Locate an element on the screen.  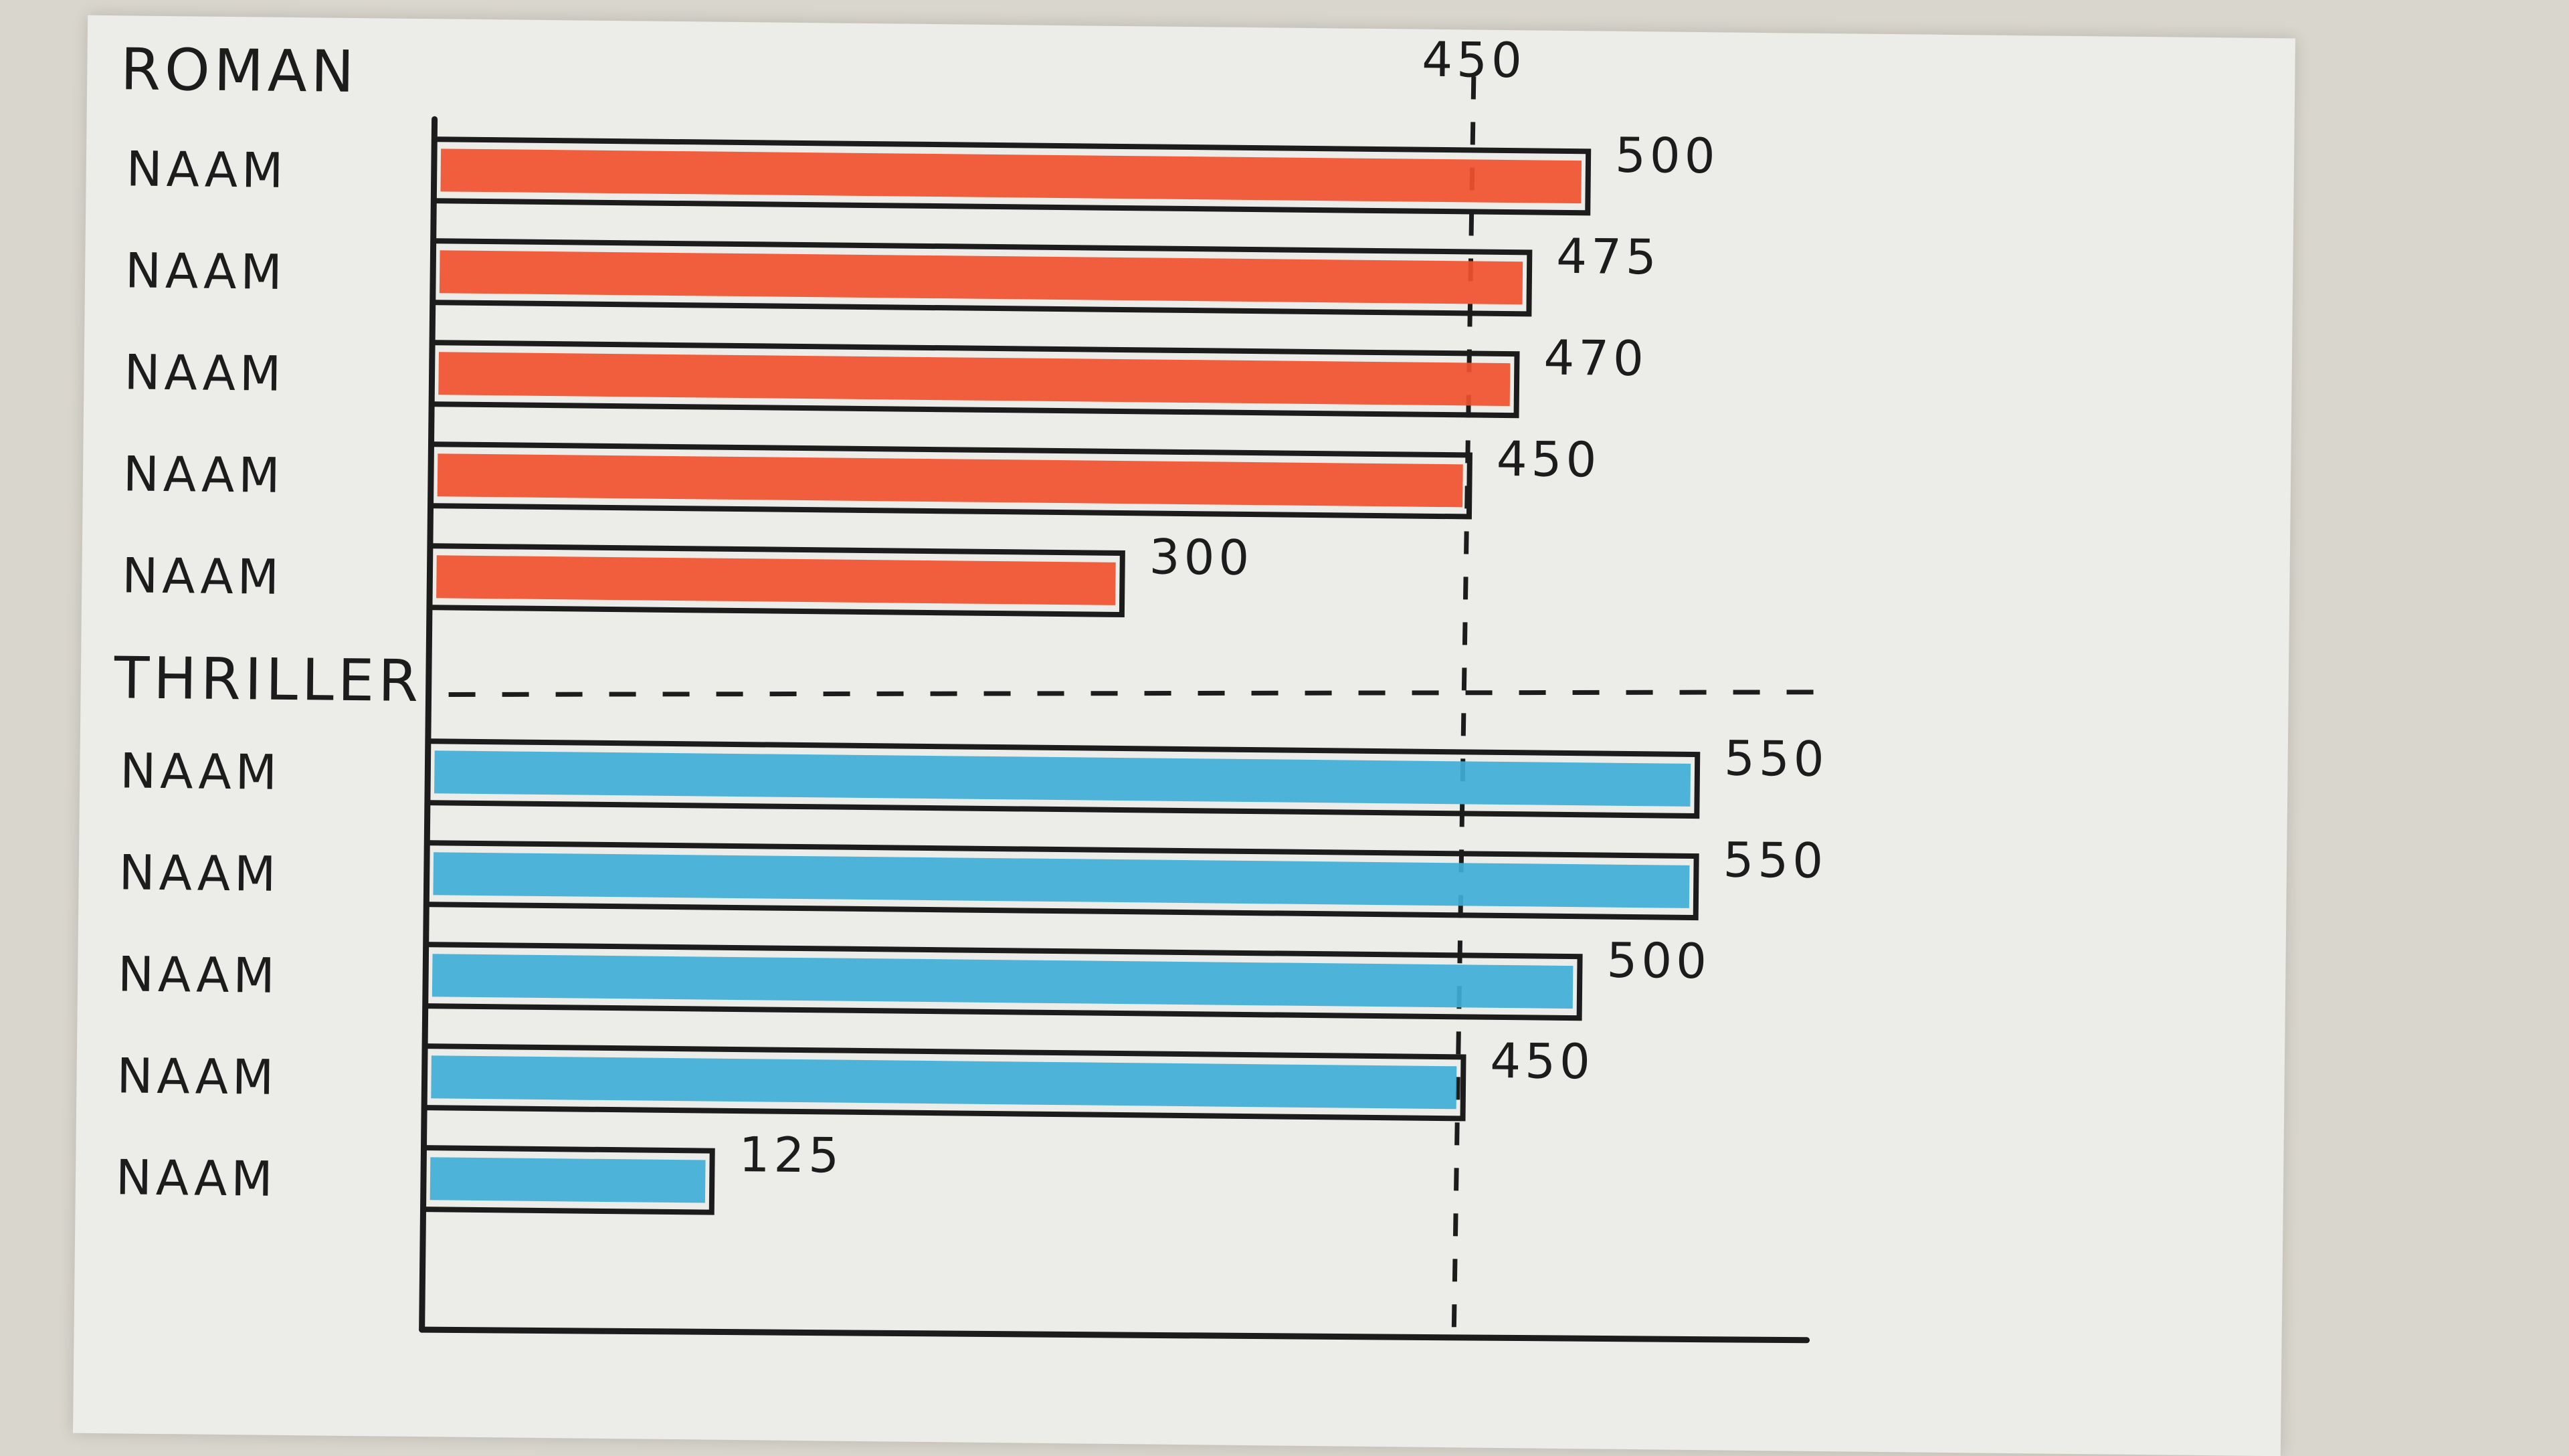
group-label-roman: ROMAN is located at coordinates (239, 71).